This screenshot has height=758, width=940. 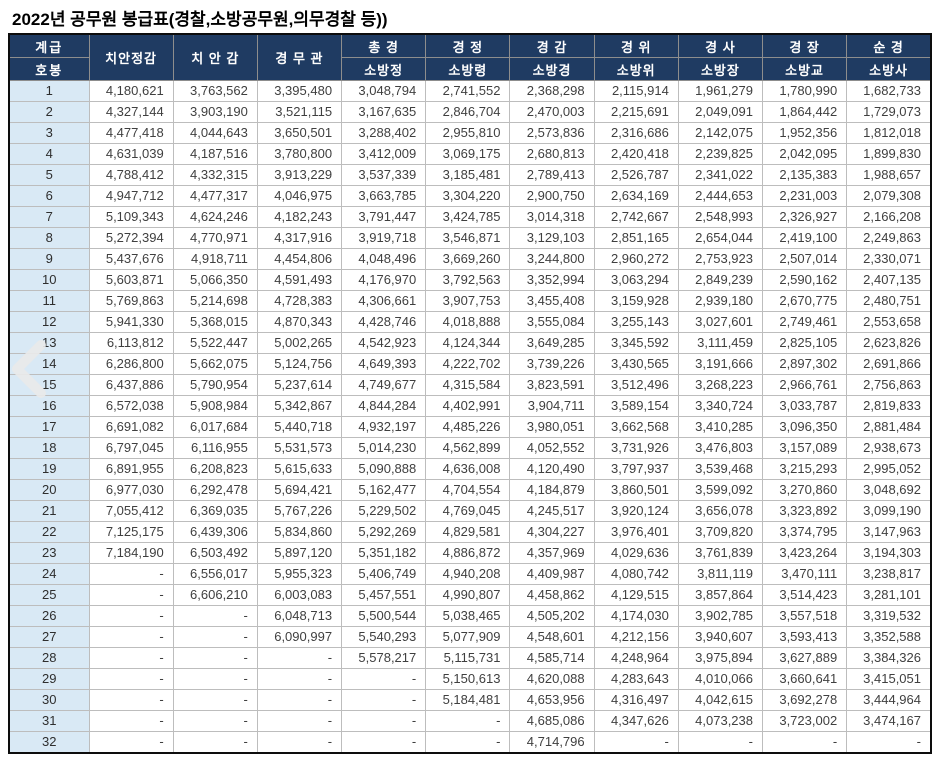 What do you see at coordinates (720, 301) in the screenshot?
I see `value-cell: 2,939,180` at bounding box center [720, 301].